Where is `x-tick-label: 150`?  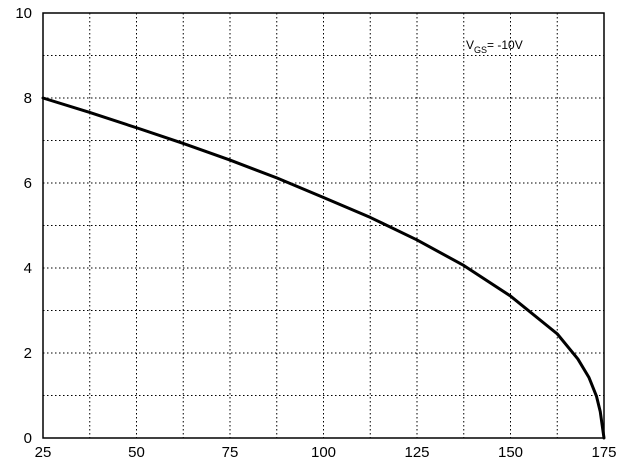 x-tick-label: 150 is located at coordinates (510, 452).